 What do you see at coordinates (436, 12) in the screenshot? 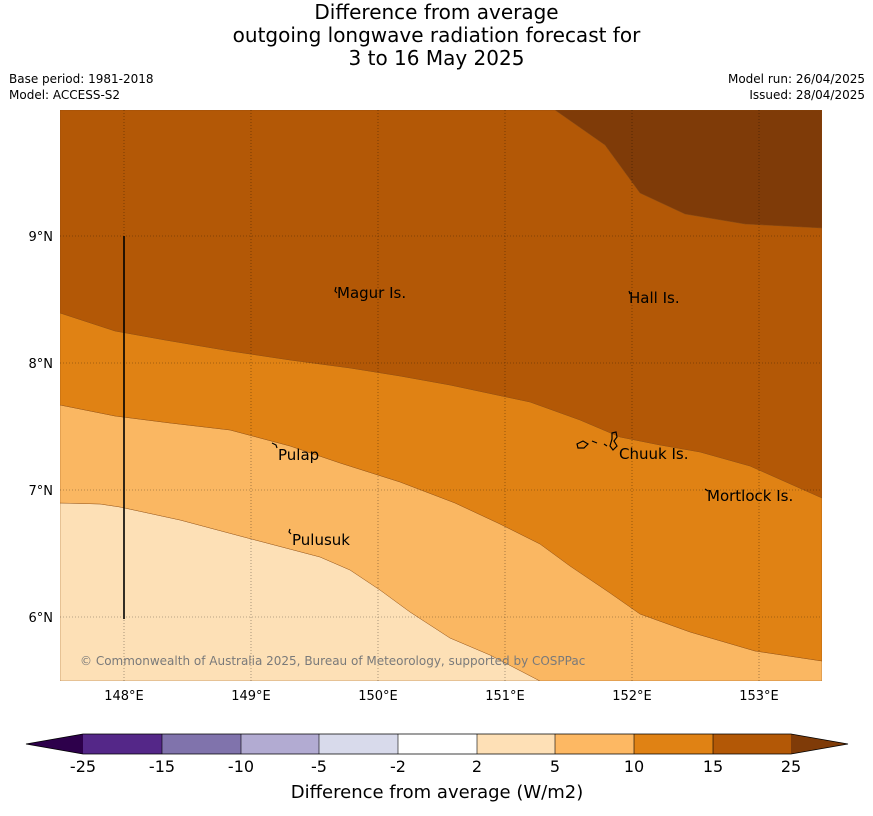
I see `map-title-line-1: Difference from average` at bounding box center [436, 12].